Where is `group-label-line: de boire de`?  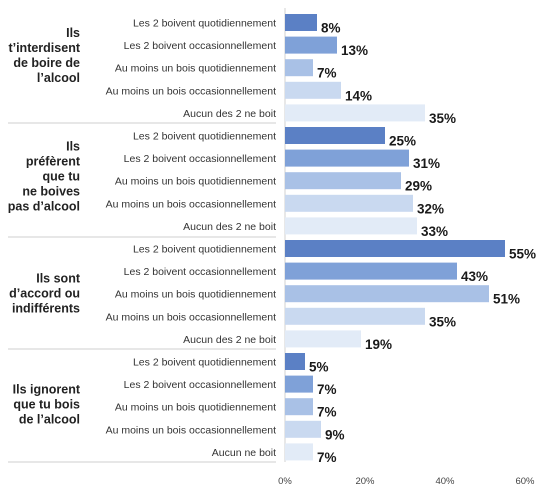
group-label-line: de boire de is located at coordinates (46, 63).